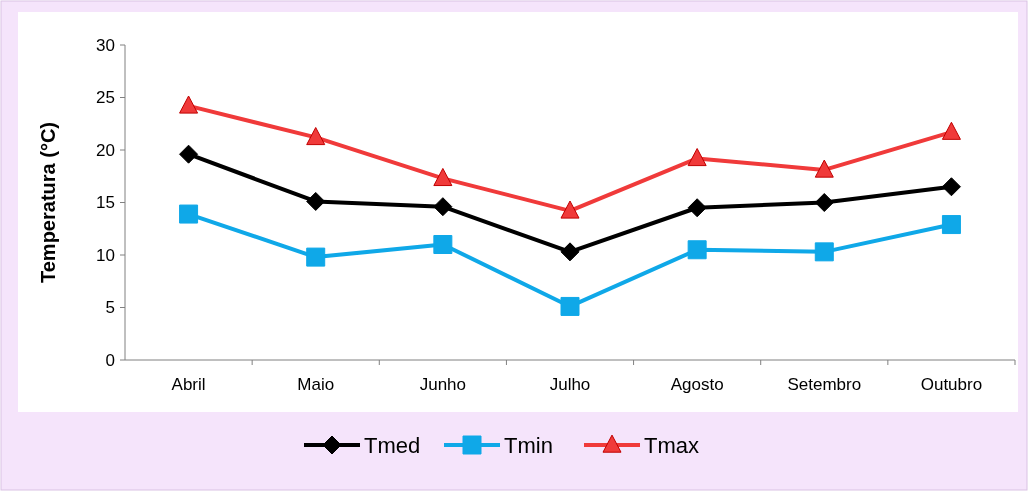 The width and height of the screenshot is (1028, 491). Describe the element at coordinates (824, 384) in the screenshot. I see `x-tick-label: Setembro` at that location.